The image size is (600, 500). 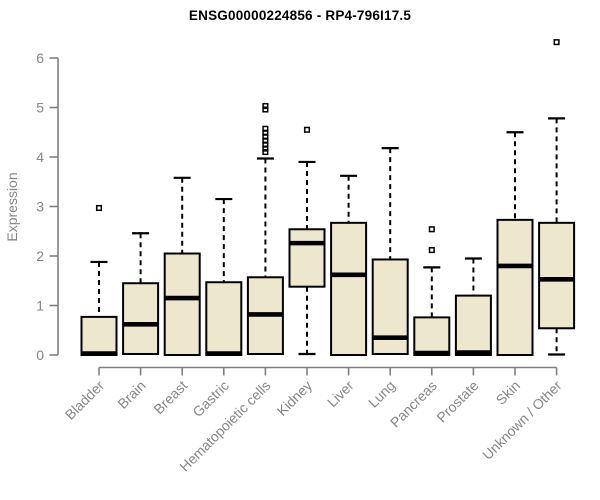 I want to click on y-axis-tick-label: 6, so click(x=40, y=58).